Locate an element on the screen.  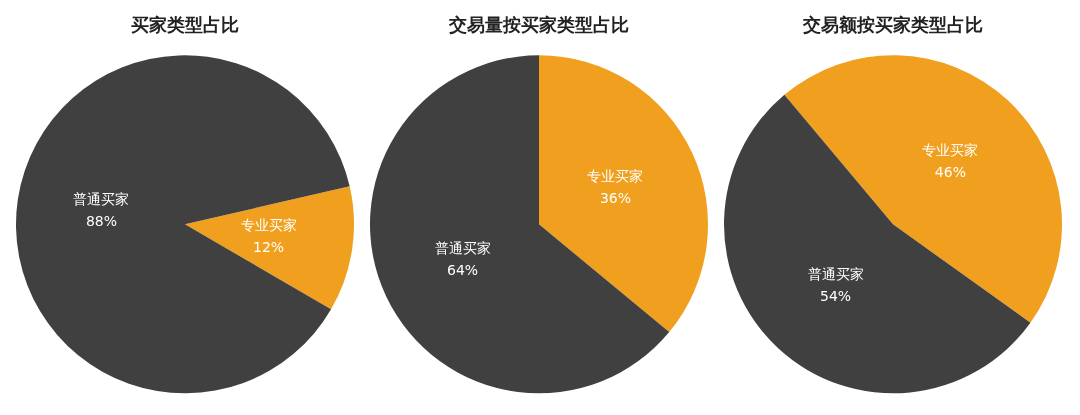
chart-title: 交易量按买家类型占比 is located at coordinates (538, 25).